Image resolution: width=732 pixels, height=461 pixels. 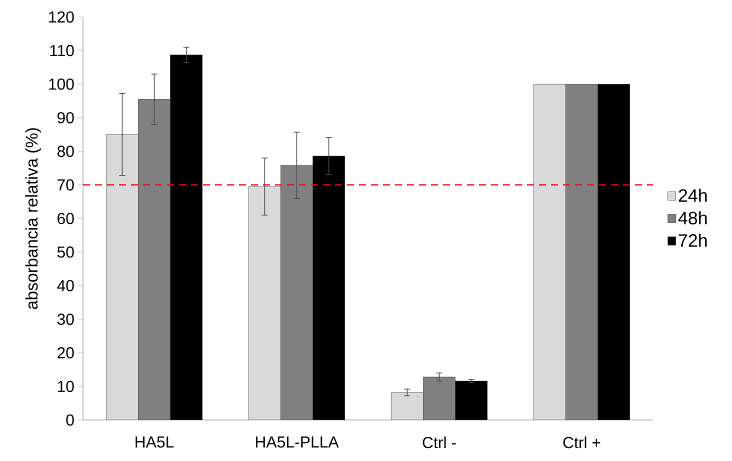 What do you see at coordinates (692, 195) in the screenshot?
I see `legend-label: 24h` at bounding box center [692, 195].